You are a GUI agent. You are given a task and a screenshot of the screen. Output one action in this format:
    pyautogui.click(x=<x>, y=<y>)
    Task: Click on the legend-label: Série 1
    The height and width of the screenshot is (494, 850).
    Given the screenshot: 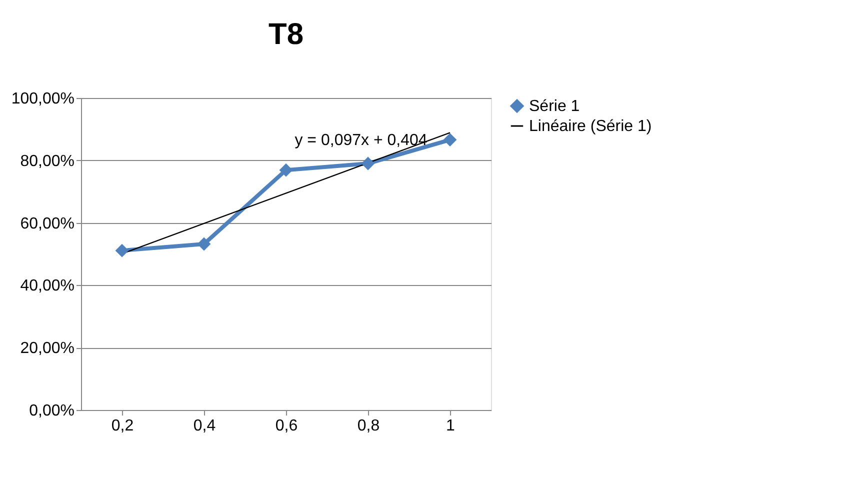 What is the action you would take?
    pyautogui.click(x=554, y=106)
    